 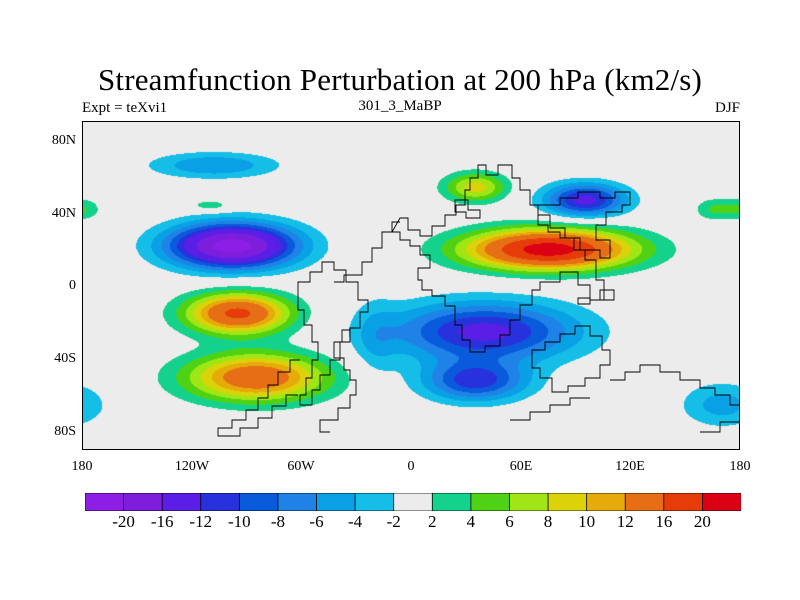 What do you see at coordinates (201, 521) in the screenshot?
I see `colorbar-tick-label: -12` at bounding box center [201, 521].